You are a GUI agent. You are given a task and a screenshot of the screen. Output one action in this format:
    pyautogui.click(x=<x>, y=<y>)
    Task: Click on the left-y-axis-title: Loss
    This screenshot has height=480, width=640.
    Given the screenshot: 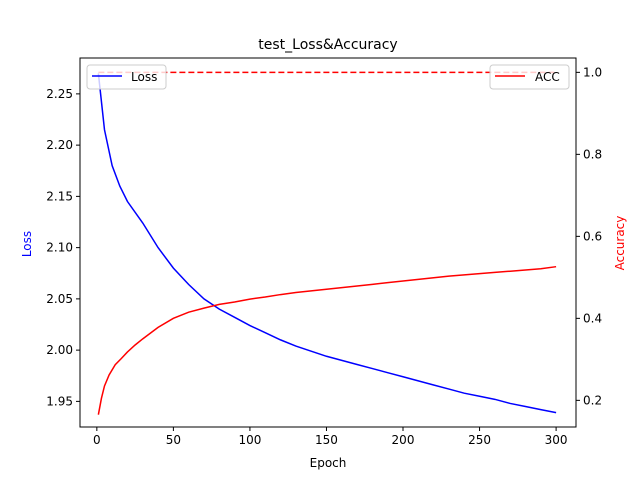 What is the action you would take?
    pyautogui.click(x=27, y=244)
    